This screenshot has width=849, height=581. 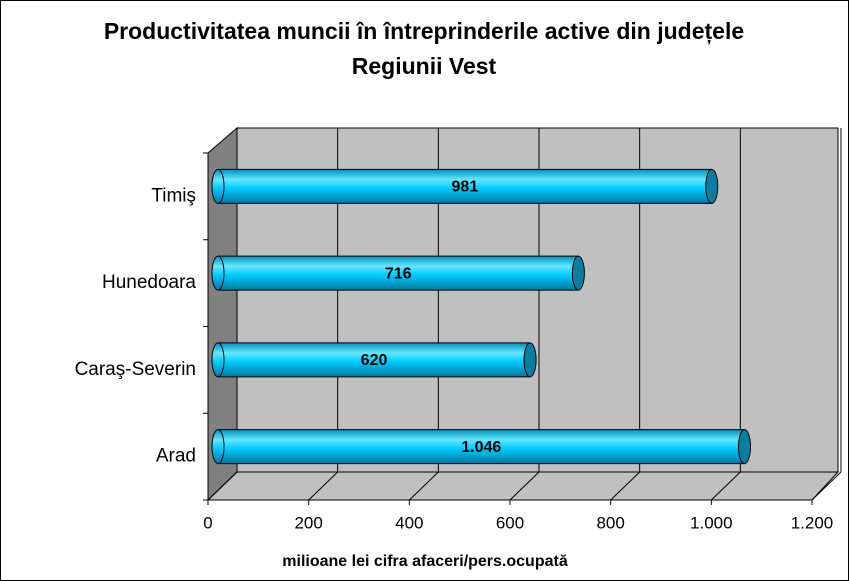 I want to click on floor, so click(x=523, y=486).